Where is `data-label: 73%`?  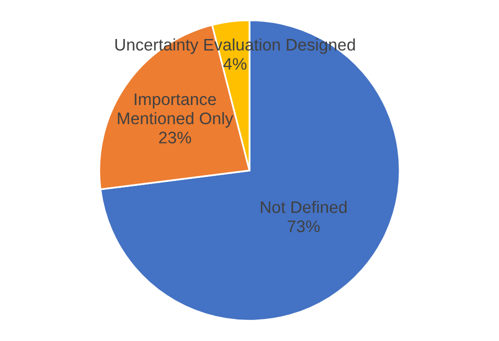
data-label: 73% is located at coordinates (304, 226).